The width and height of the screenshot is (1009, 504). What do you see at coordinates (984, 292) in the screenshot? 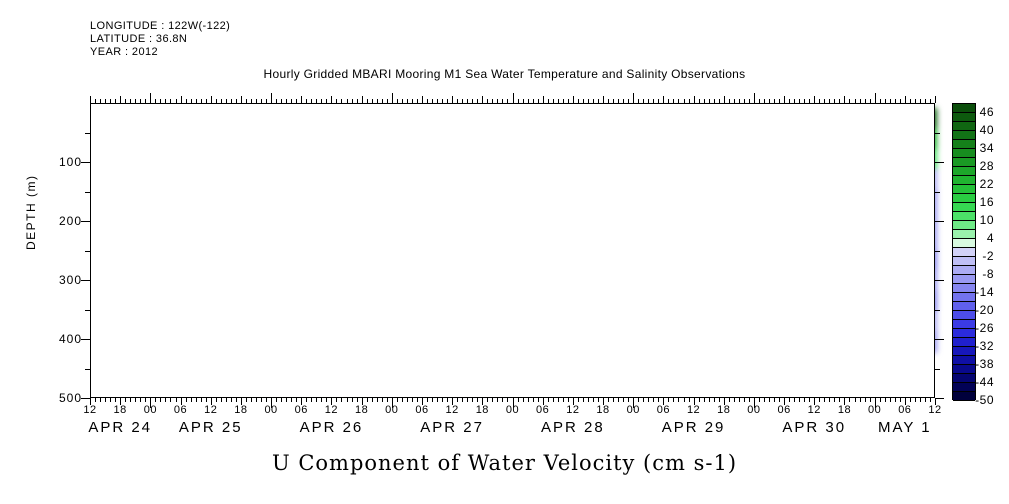
I see `colorbar-tick-label: -14` at bounding box center [984, 292].